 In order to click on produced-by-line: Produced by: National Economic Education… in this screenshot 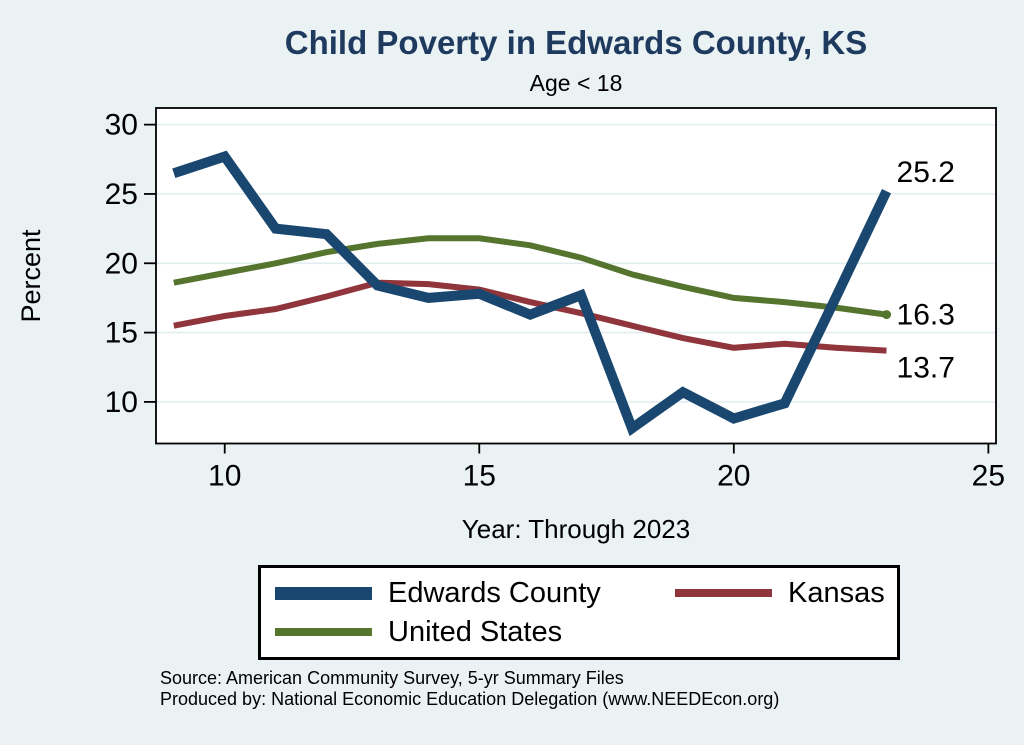, I will do `click(470, 699)`.